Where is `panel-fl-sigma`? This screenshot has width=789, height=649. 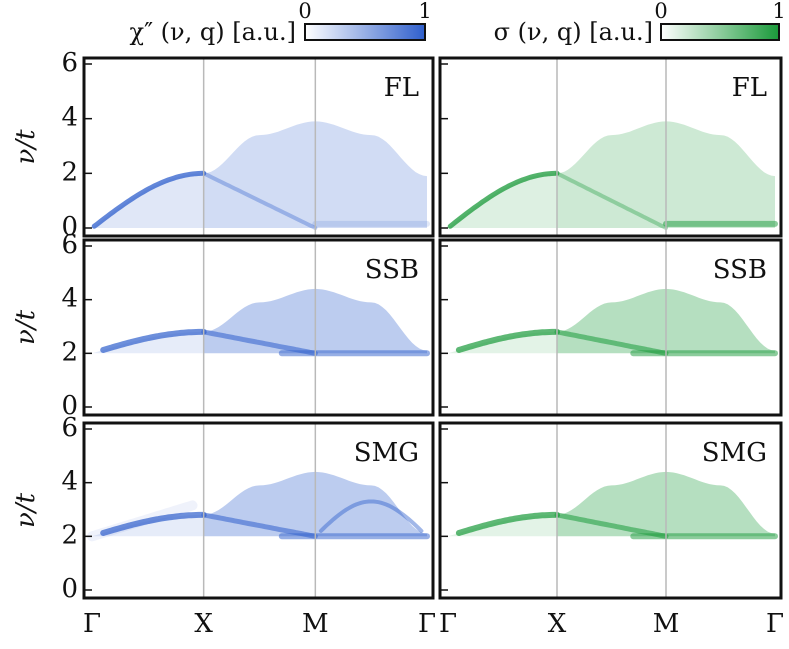 panel-fl-sigma is located at coordinates (610, 147).